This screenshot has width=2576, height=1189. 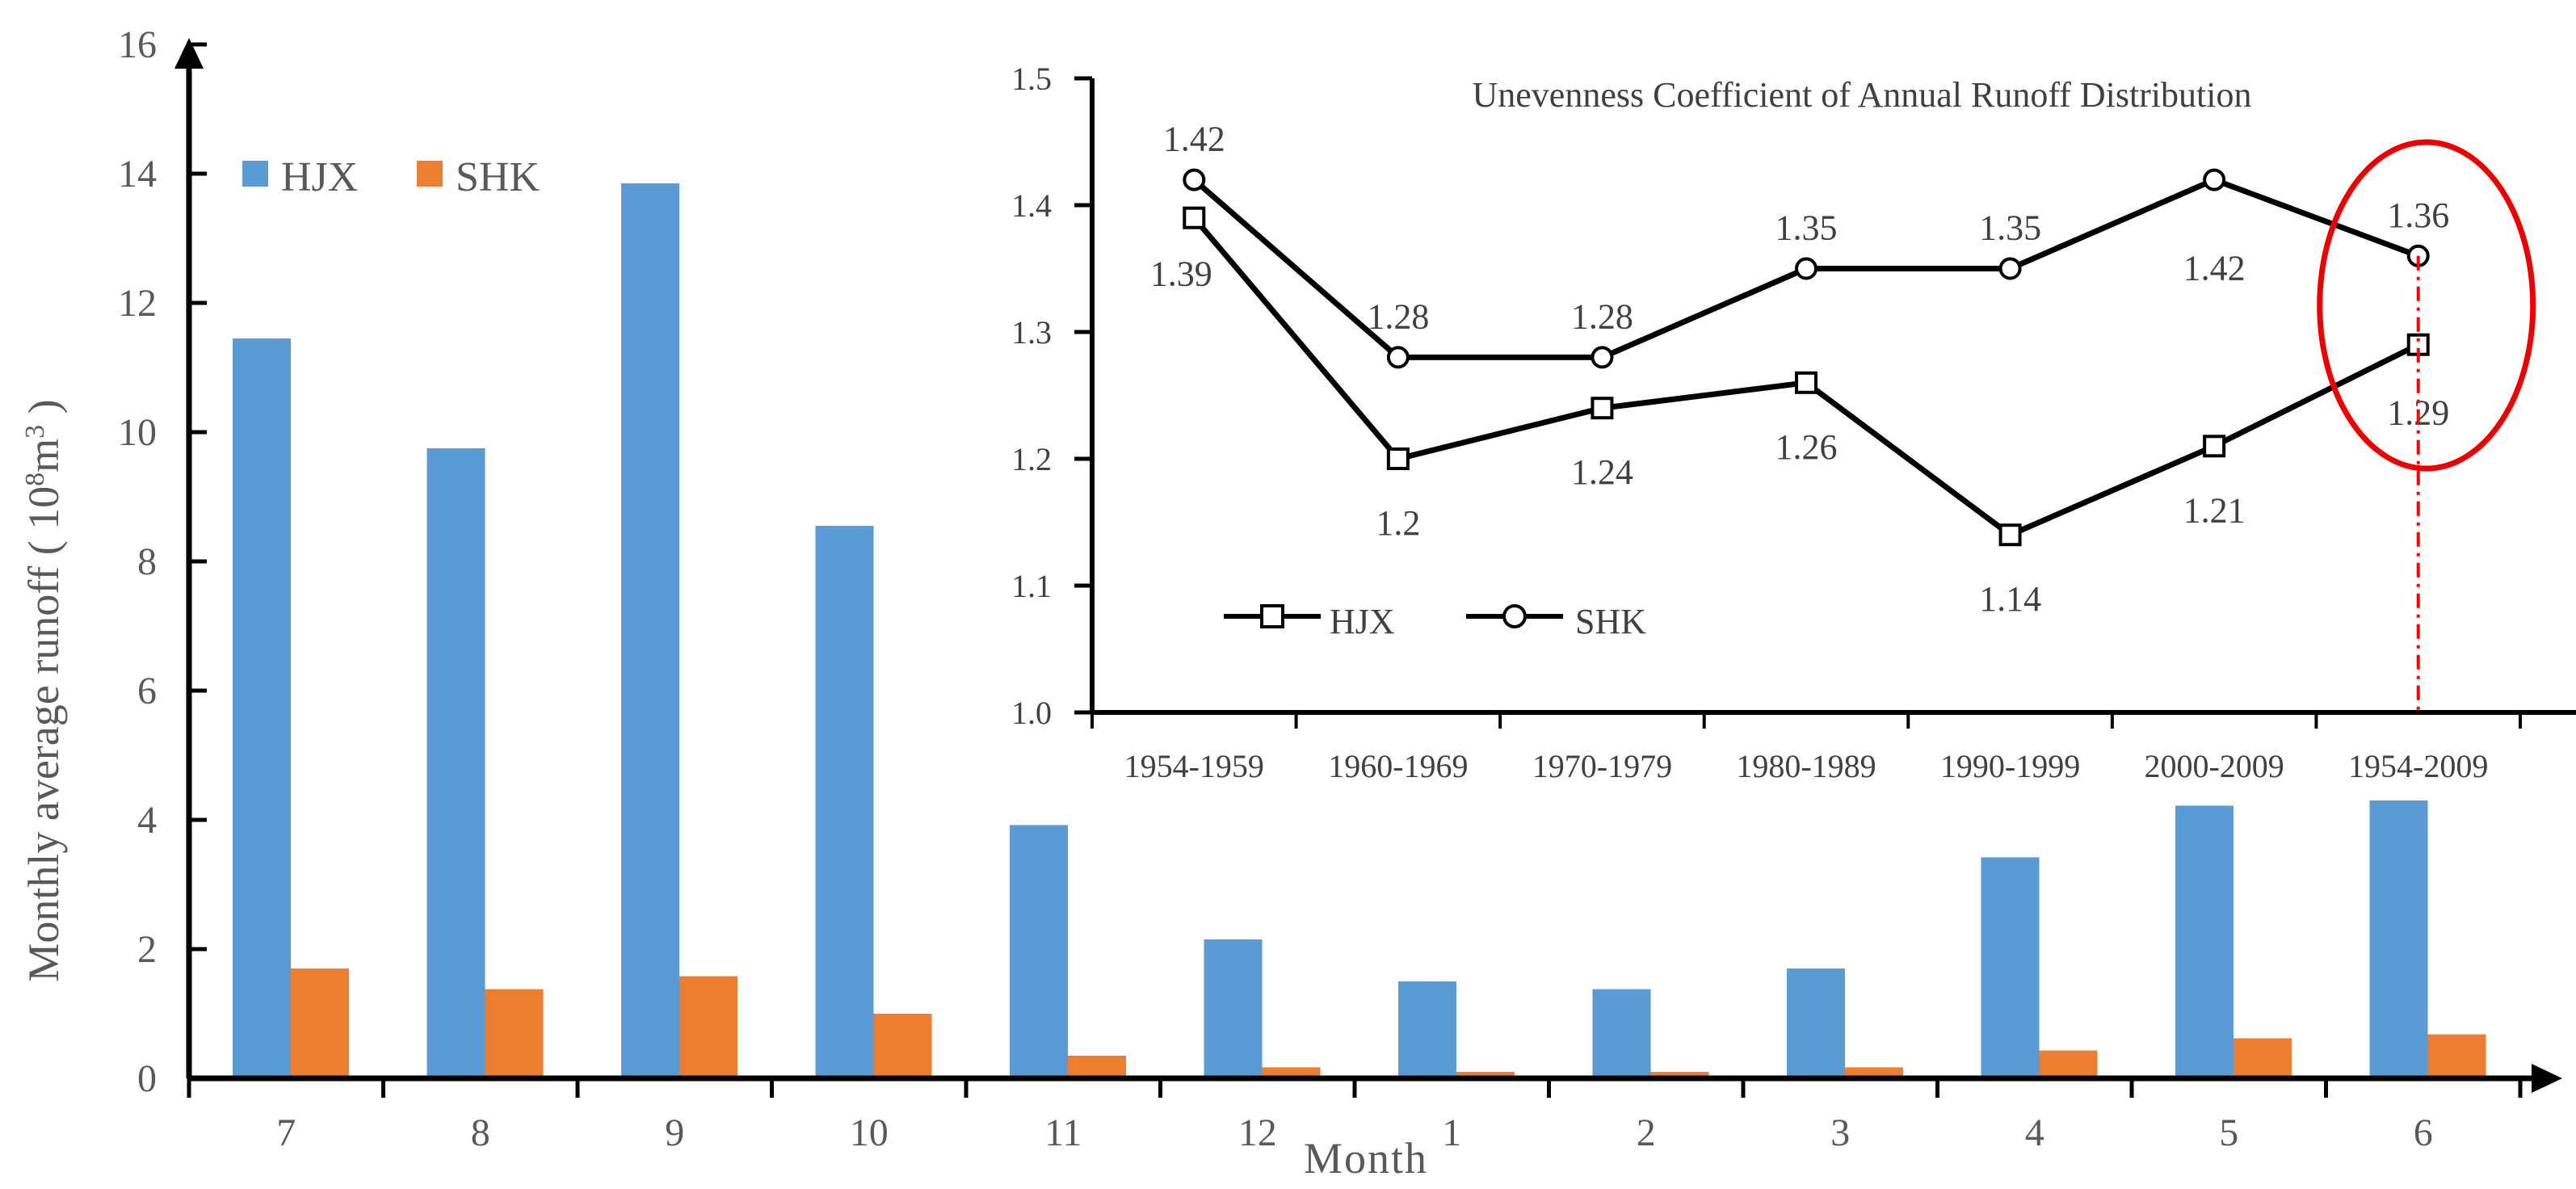 I want to click on x-tick-label: 1, so click(x=1451, y=1133).